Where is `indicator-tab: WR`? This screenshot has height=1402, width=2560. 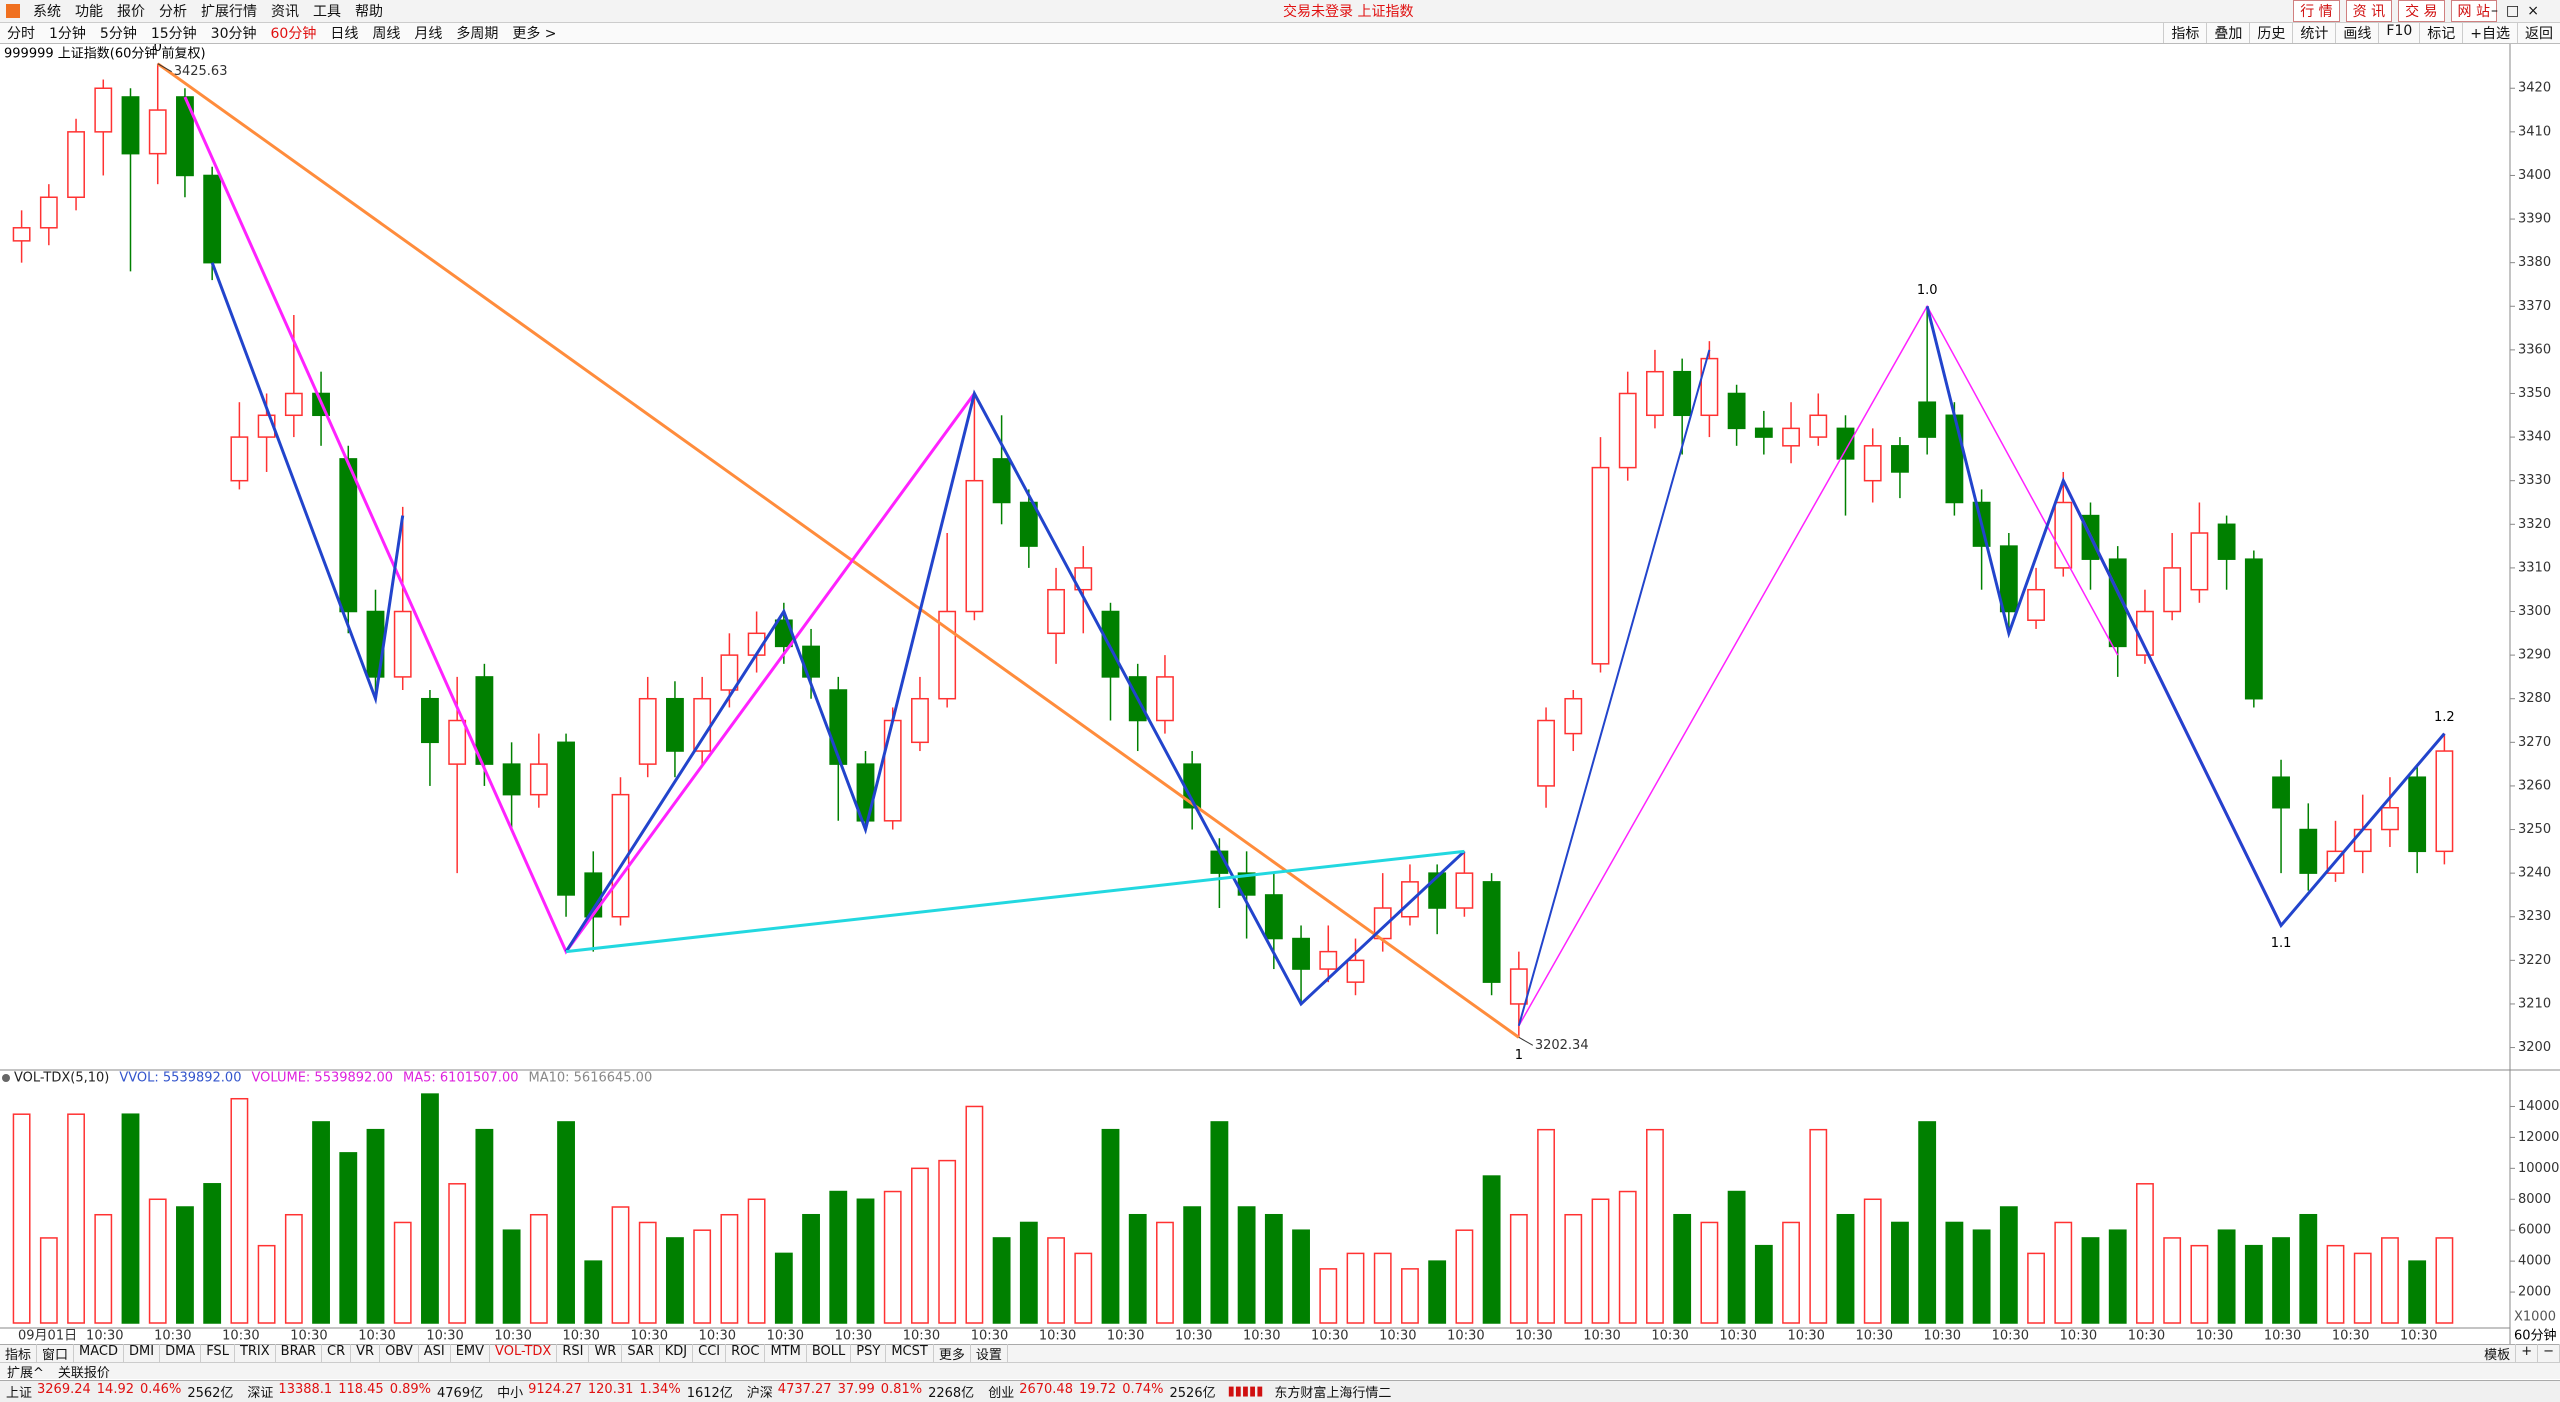
indicator-tab: WR is located at coordinates (606, 1353).